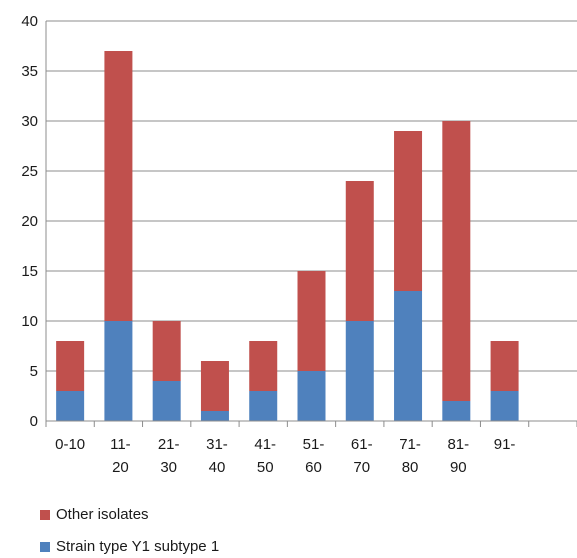 This screenshot has width=577, height=558. I want to click on x-tick-label-3-1: 40, so click(217, 467).